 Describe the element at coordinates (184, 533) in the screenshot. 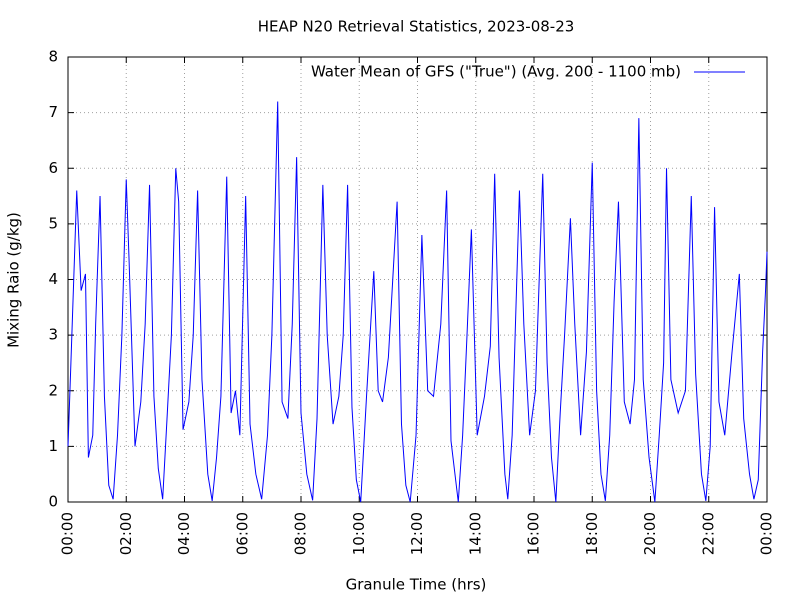

I see `x-tick-label: 04:00` at that location.